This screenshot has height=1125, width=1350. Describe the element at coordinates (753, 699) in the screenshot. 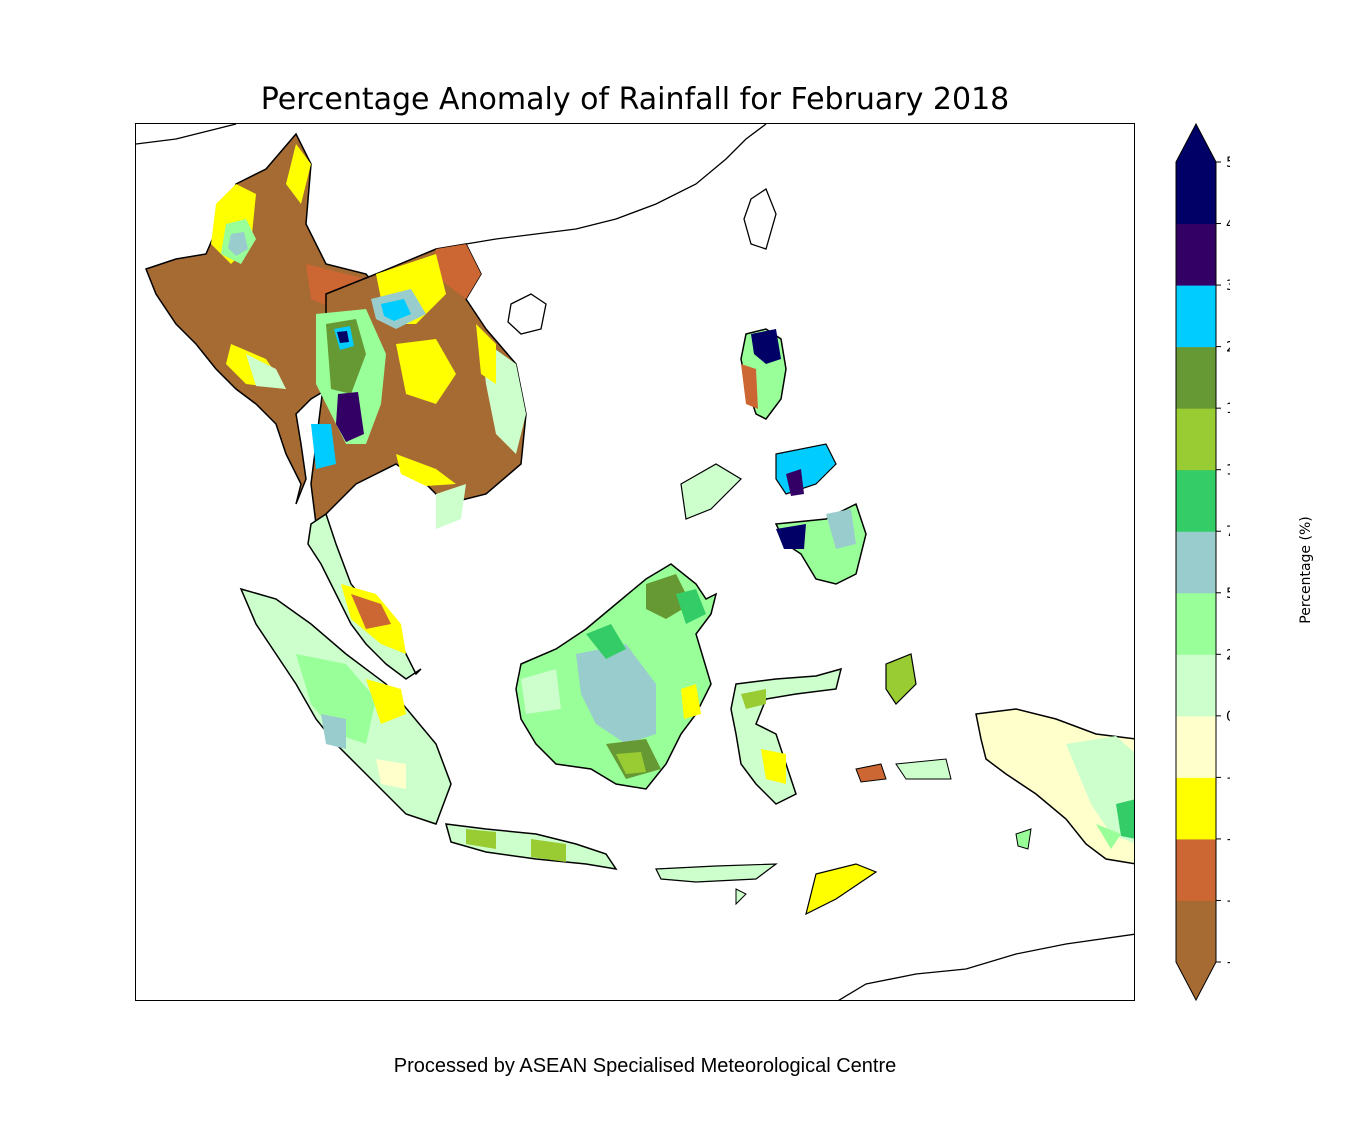

I see `sulawesi-green` at that location.